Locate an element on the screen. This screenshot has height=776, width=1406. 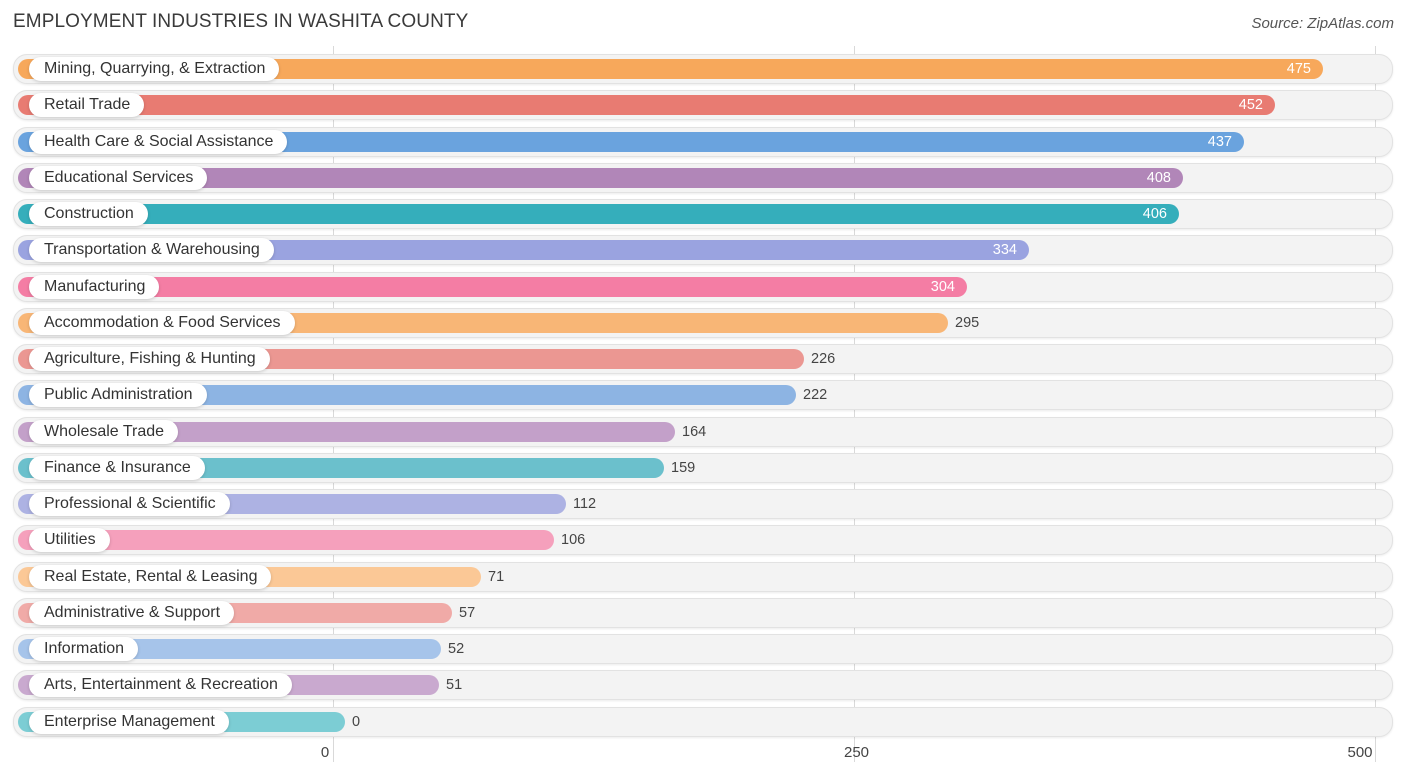
category-label: Construction is located at coordinates (88, 214).